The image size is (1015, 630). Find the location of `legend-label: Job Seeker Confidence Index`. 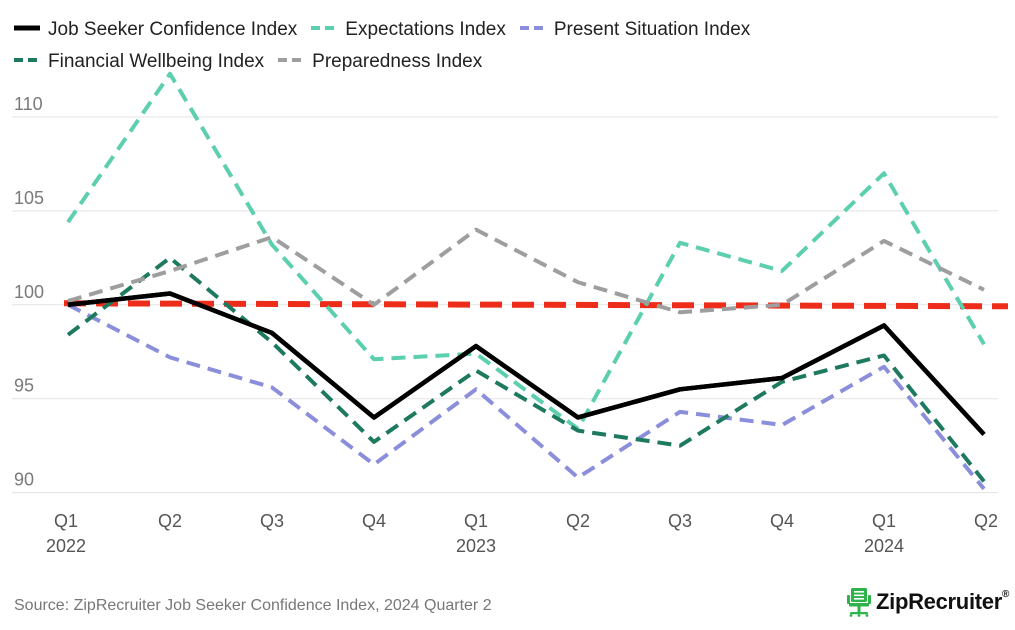

legend-label: Job Seeker Confidence Index is located at coordinates (173, 29).